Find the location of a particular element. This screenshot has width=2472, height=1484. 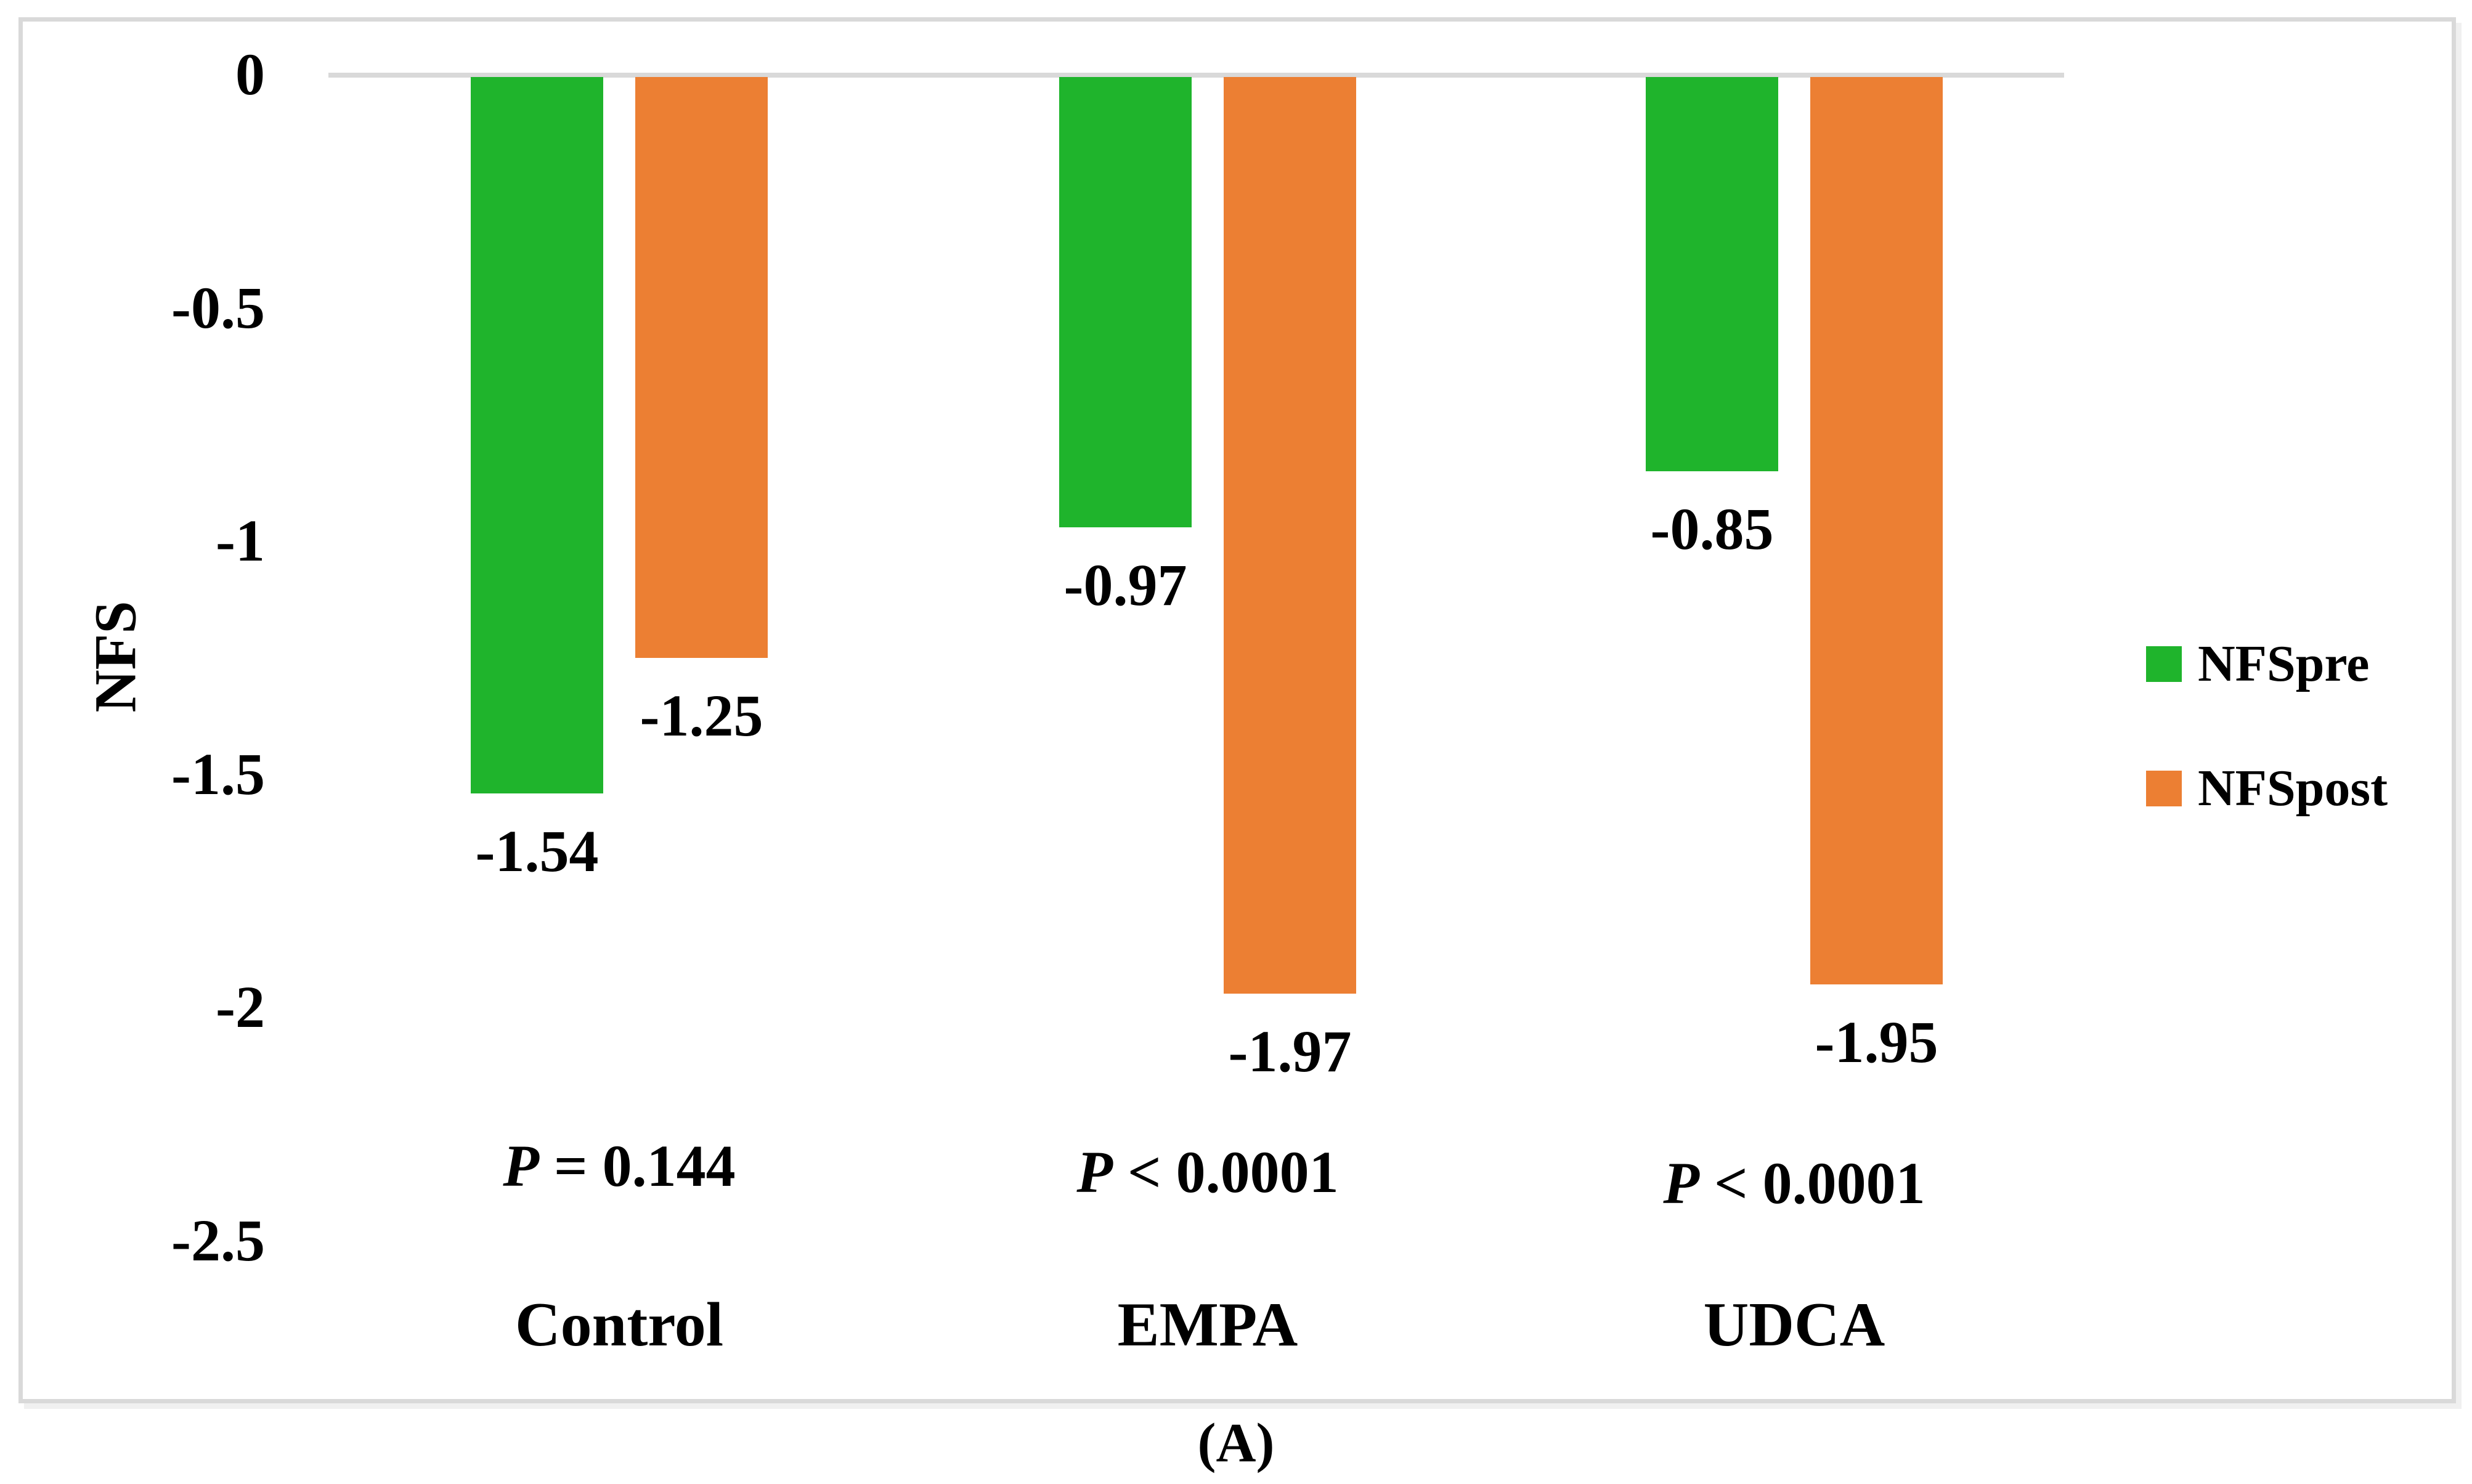

category-label-empa: EMPA is located at coordinates (1207, 1325).